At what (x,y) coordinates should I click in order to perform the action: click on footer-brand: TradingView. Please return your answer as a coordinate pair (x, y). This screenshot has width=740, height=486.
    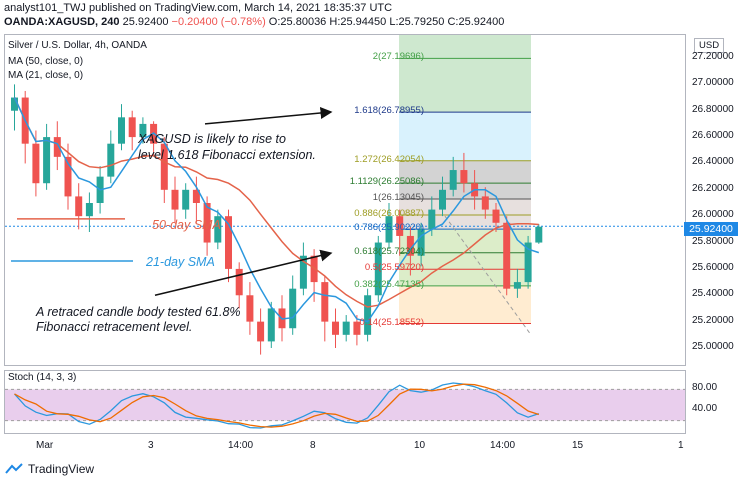
    Looking at the image, I should click on (49, 469).